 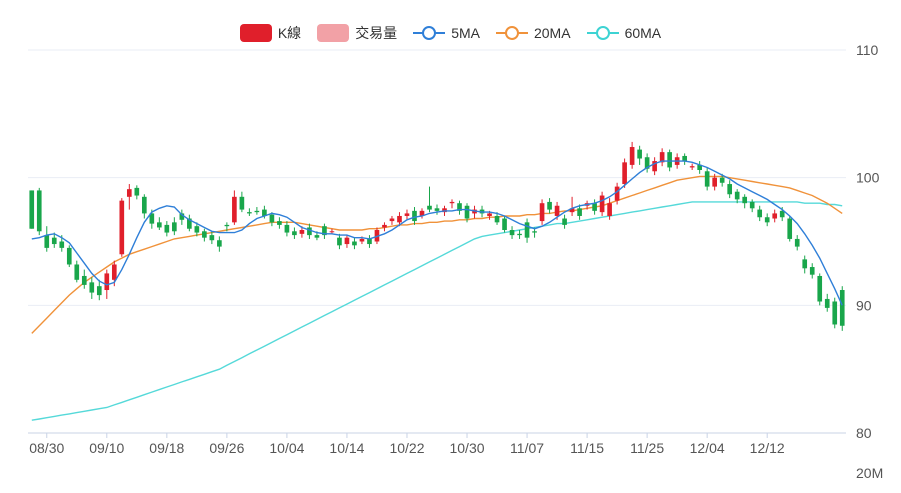 What do you see at coordinates (587, 448) in the screenshot?
I see `x-tick-label: 11/15` at bounding box center [587, 448].